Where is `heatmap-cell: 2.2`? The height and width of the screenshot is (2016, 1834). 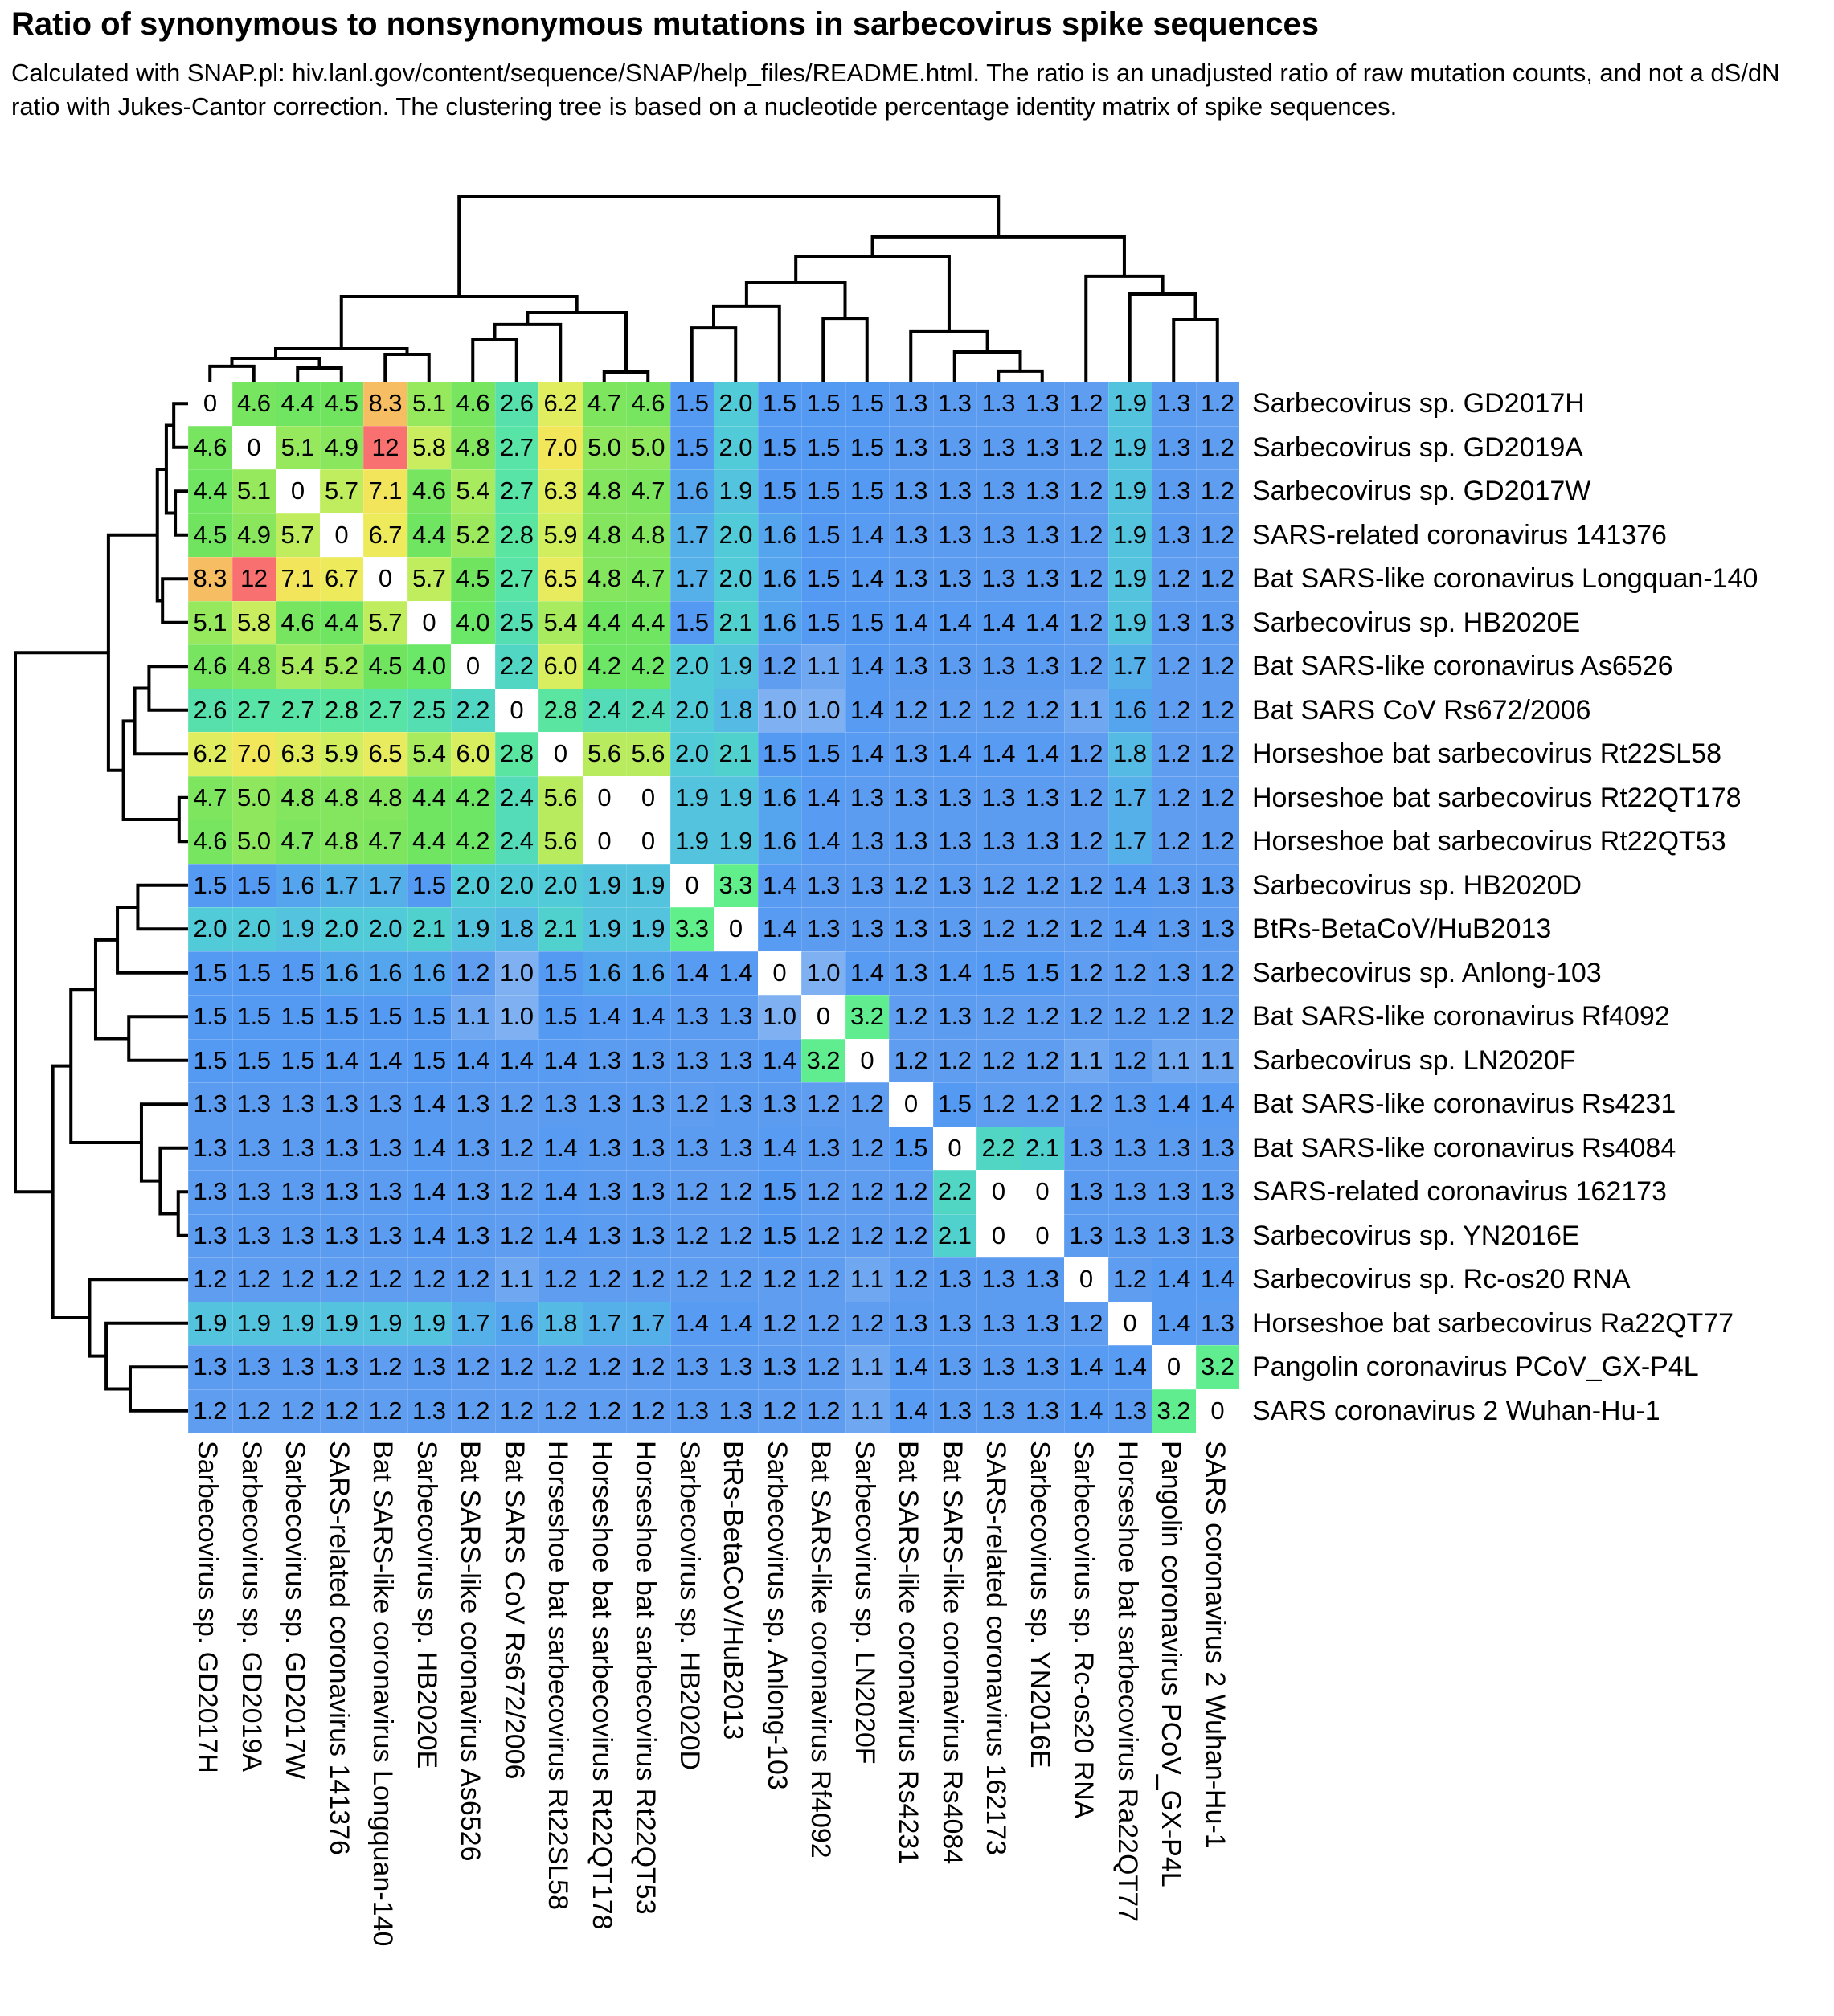 heatmap-cell: 2.2 is located at coordinates (473, 710).